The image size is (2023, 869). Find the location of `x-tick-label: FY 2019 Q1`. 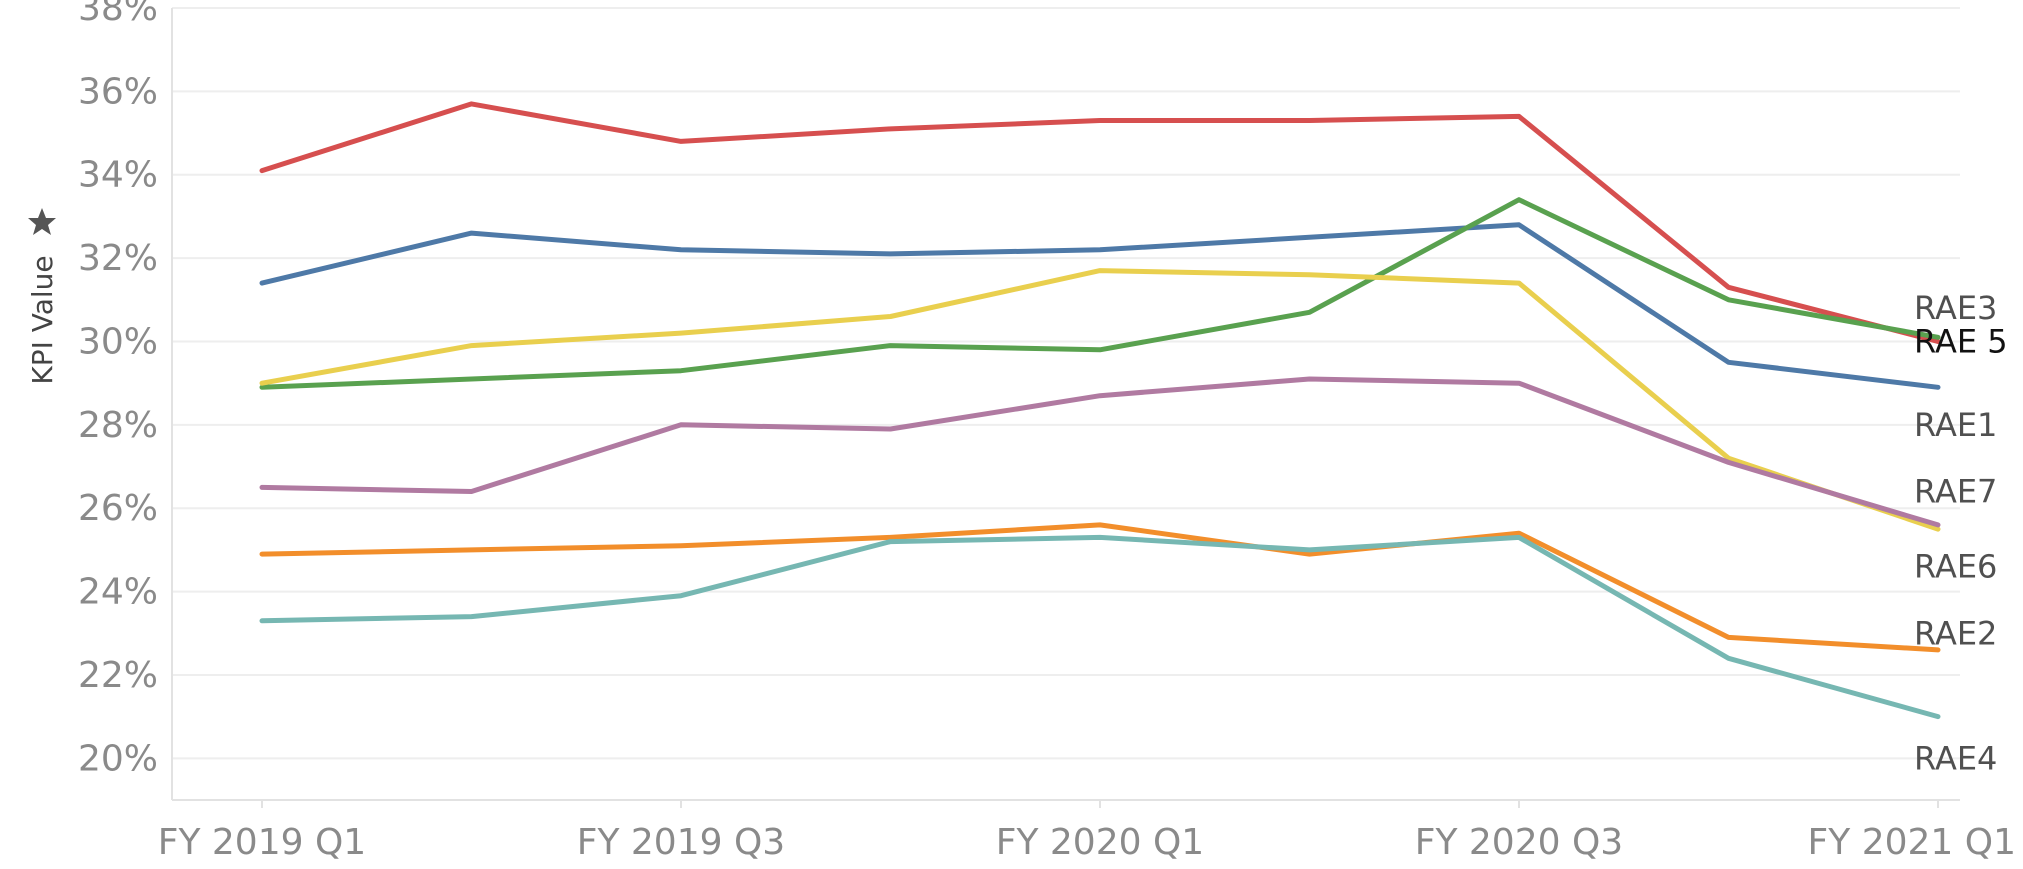

x-tick-label: FY 2019 Q1 is located at coordinates (262, 842).